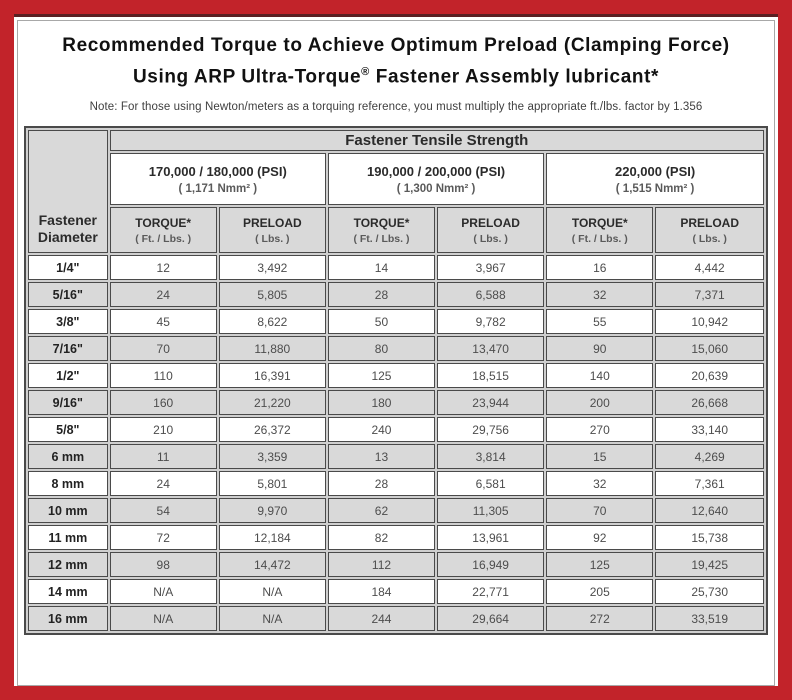 The height and width of the screenshot is (700, 792). Describe the element at coordinates (68, 295) in the screenshot. I see `fastener-diameter-cell: 5/16"` at that location.